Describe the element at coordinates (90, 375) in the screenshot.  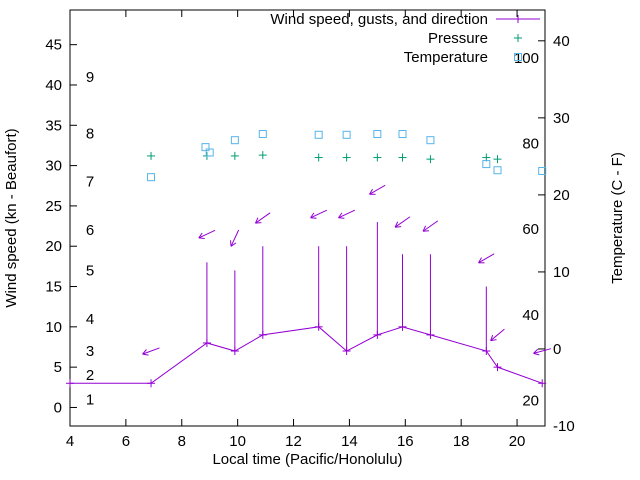
I see `beaufort-tick-label: 2` at that location.